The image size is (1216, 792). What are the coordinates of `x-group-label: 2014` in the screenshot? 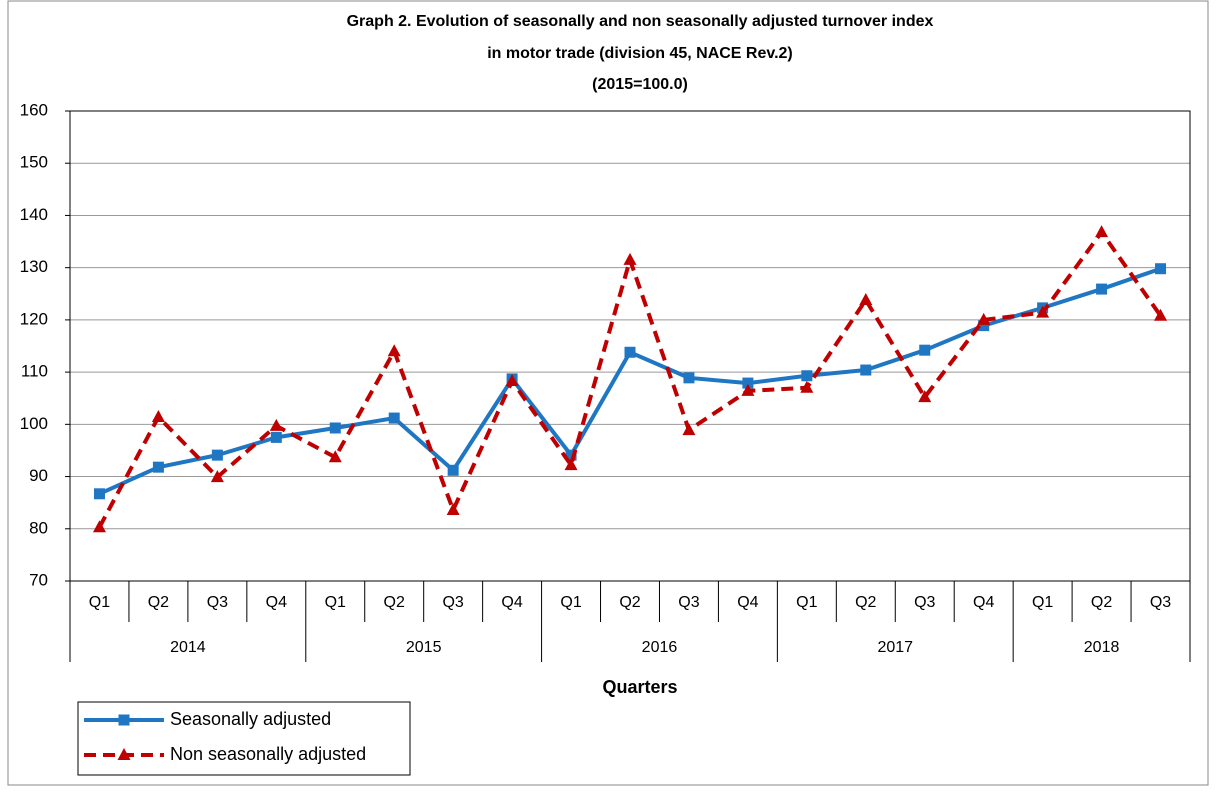 It's located at (188, 647).